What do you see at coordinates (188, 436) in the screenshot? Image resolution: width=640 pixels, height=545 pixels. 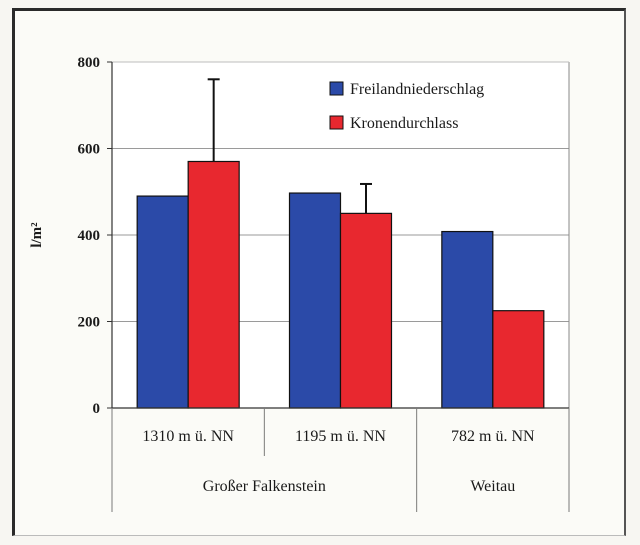 I see `category-label: 1310 m ü. NN` at bounding box center [188, 436].